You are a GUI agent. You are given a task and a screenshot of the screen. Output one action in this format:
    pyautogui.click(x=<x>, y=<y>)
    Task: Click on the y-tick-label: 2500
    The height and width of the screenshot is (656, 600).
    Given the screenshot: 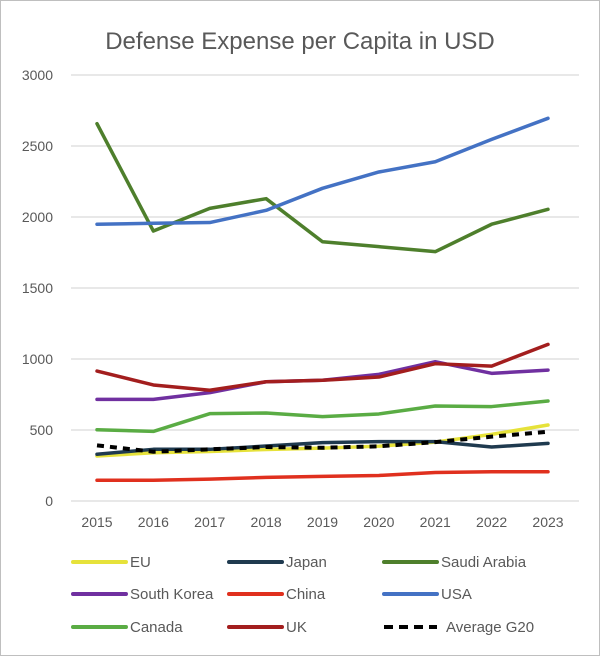 What is the action you would take?
    pyautogui.click(x=37, y=146)
    